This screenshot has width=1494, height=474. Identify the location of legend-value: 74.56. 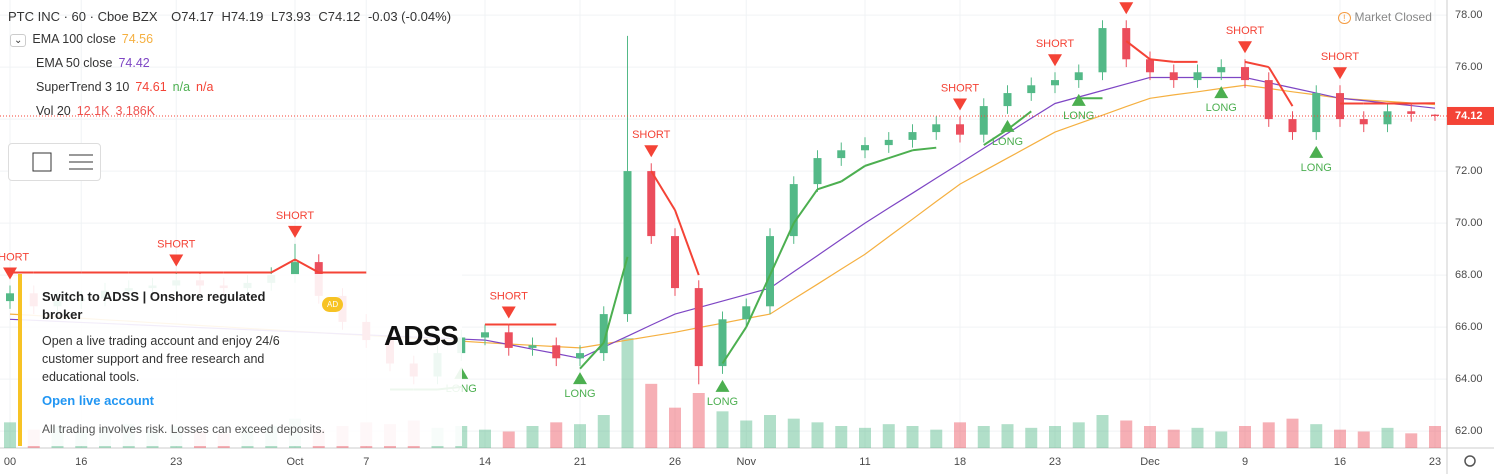
(137, 39).